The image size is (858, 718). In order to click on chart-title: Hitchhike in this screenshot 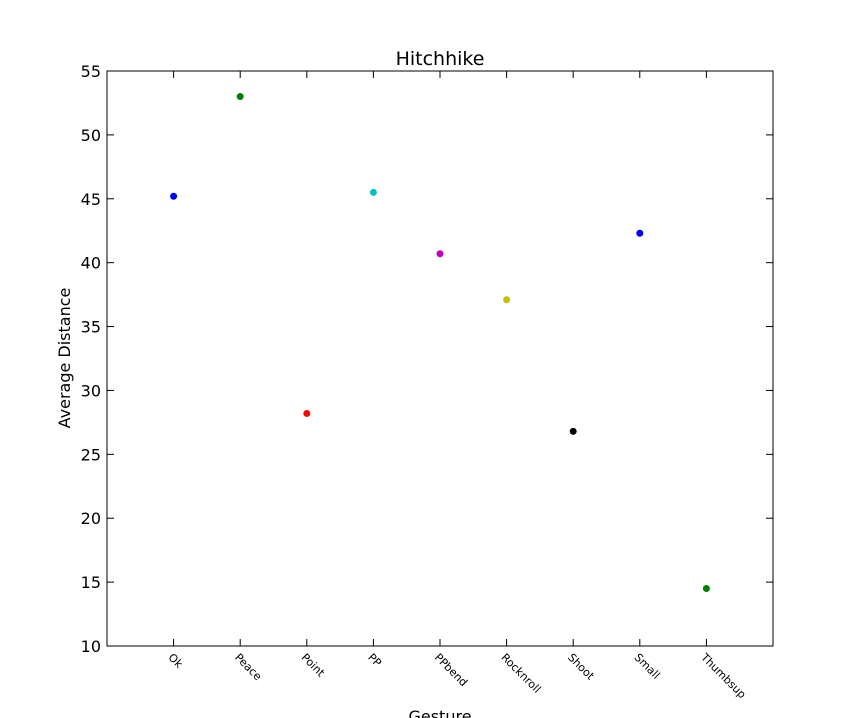, I will do `click(440, 59)`.